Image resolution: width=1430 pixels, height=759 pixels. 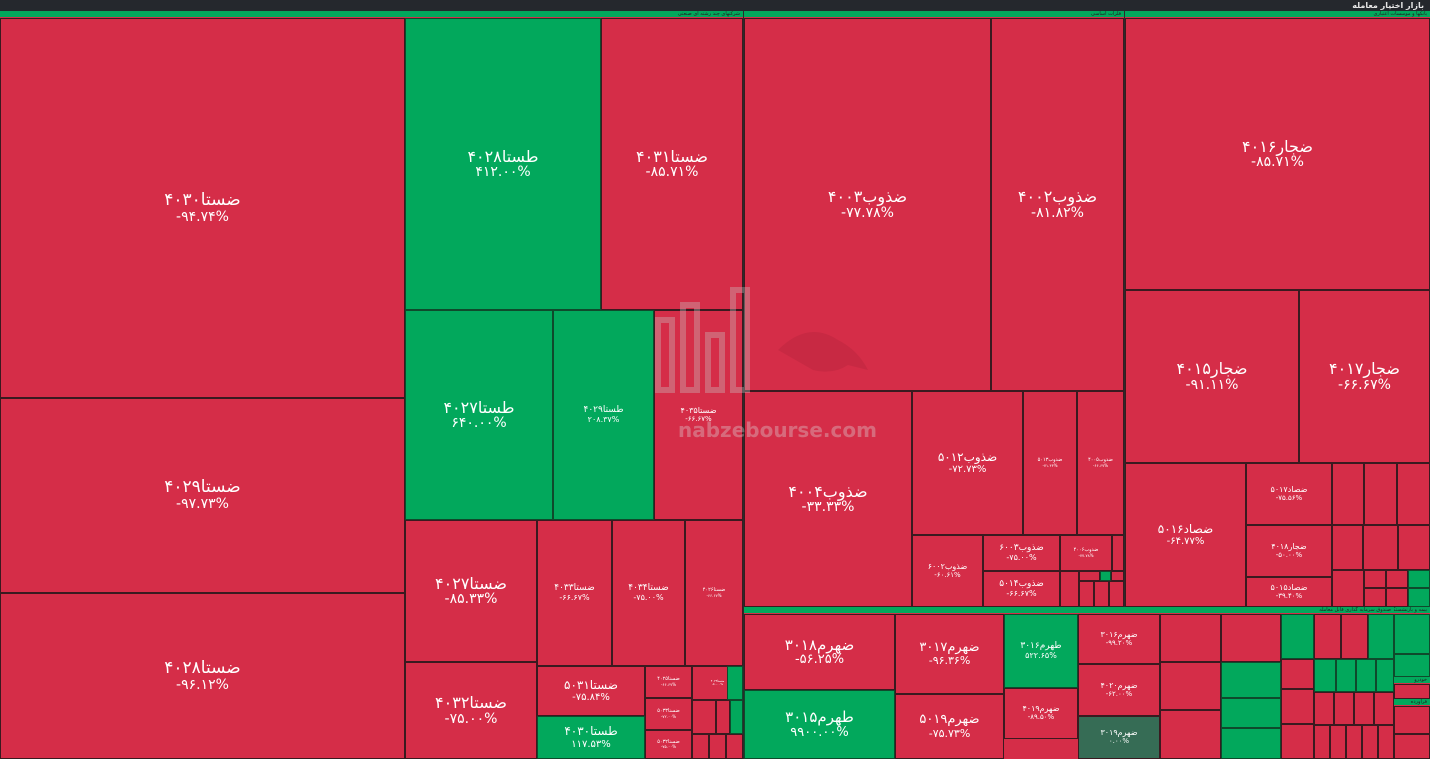 I want to click on treemap-tile: طهرم۳۰۱۵ ۹۹۰۰.۰۰%, so click(x=819, y=724).